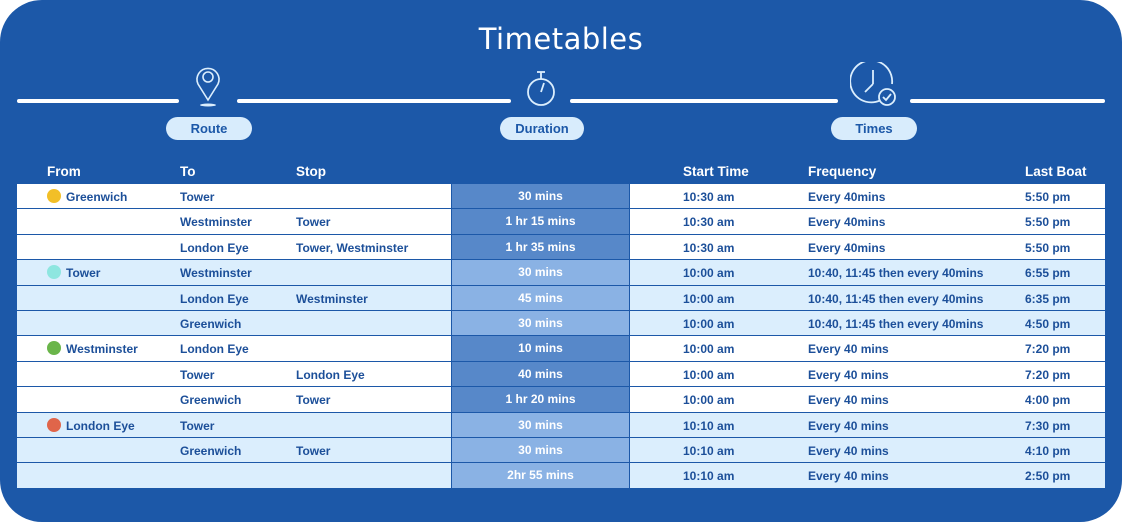  What do you see at coordinates (873, 84) in the screenshot?
I see `clock-check-icon` at bounding box center [873, 84].